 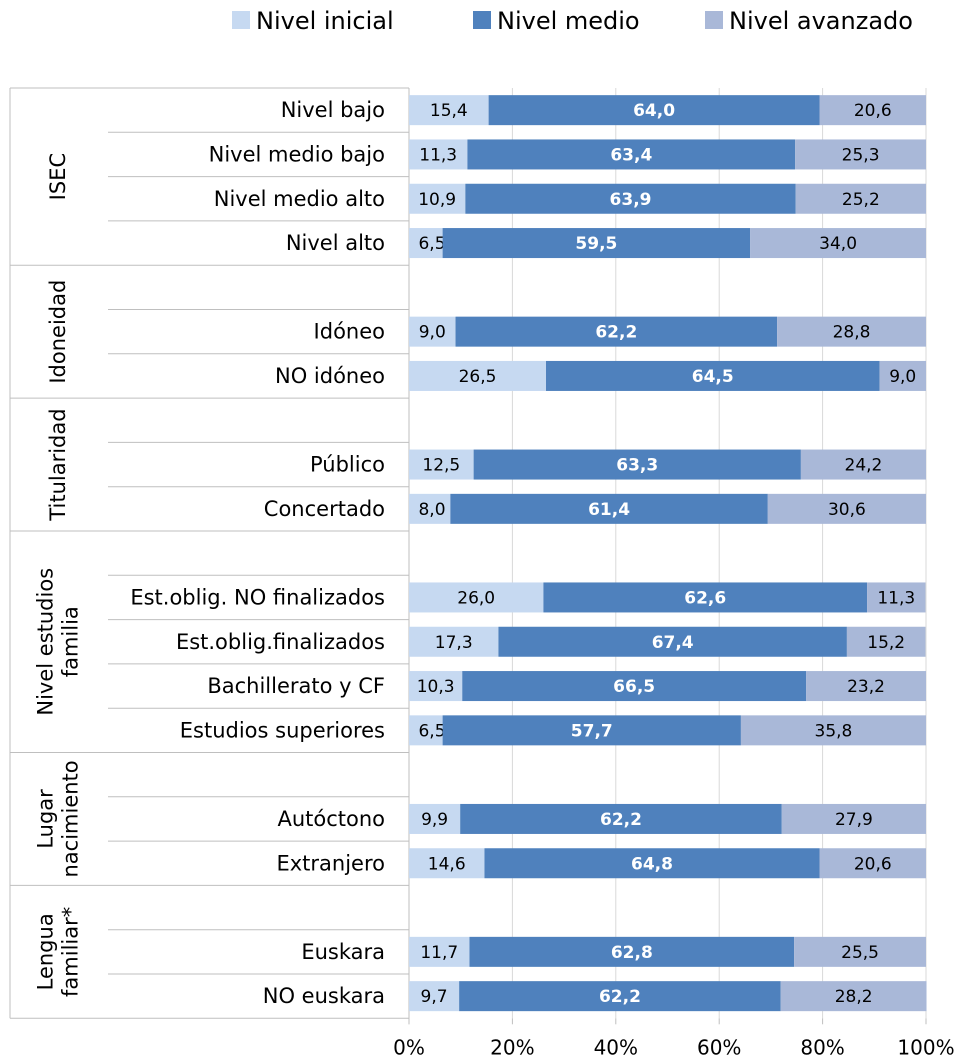 What do you see at coordinates (902, 377) in the screenshot?
I see `value-label-no-idoneo-nivel-avanzado: 9,0` at bounding box center [902, 377].